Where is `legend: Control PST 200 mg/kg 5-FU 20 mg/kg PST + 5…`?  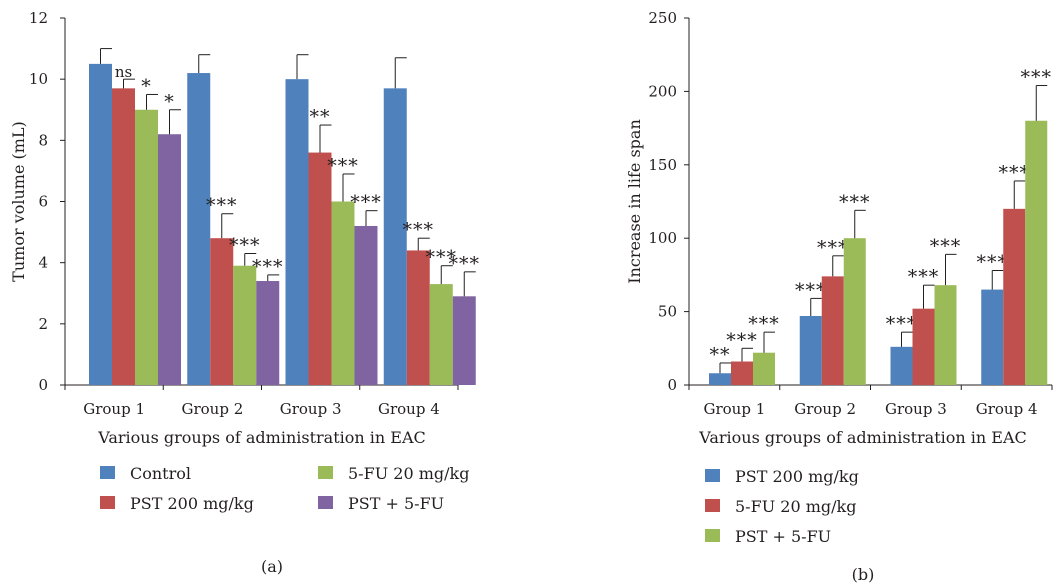 legend: Control PST 200 mg/kg 5-FU 20 mg/kg PST + 5… is located at coordinates (284, 488).